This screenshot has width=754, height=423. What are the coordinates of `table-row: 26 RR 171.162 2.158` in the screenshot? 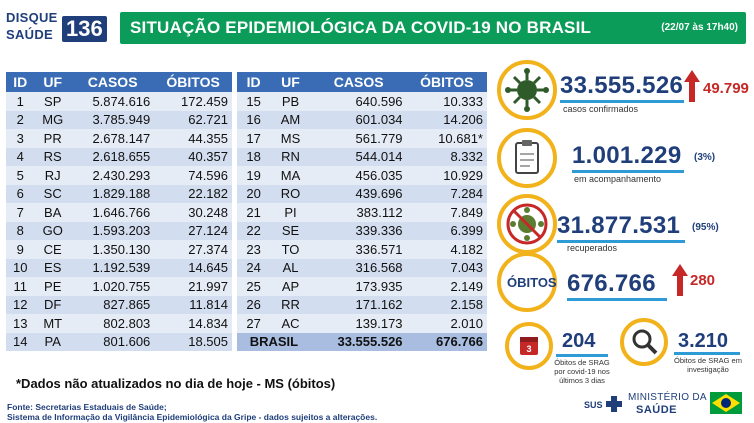 It's located at (362, 304).